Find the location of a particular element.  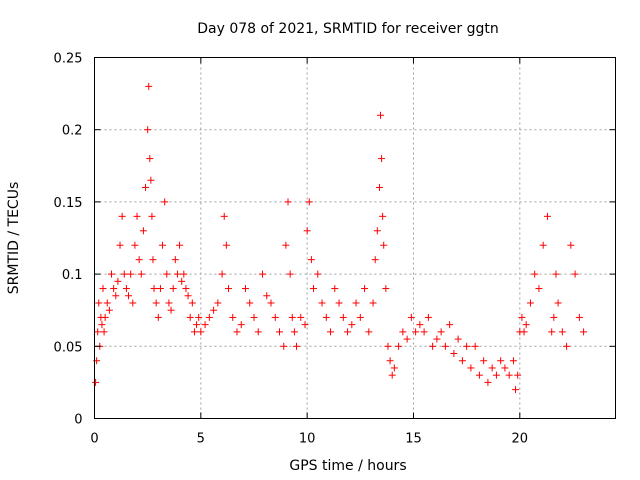

y-tick-label: 0.25 is located at coordinates (68, 59).